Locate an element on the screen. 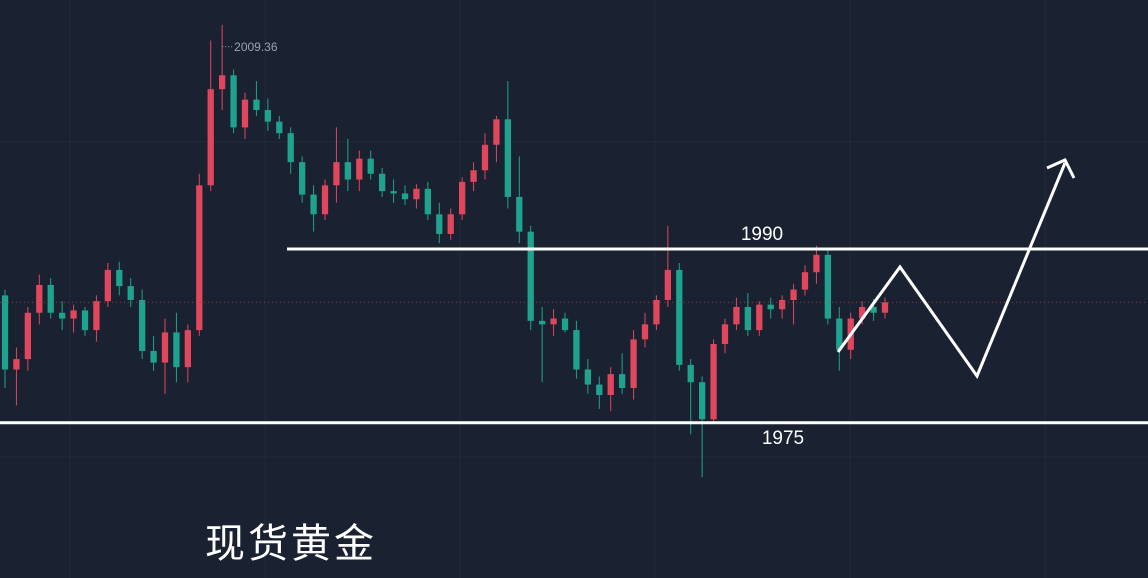 The image size is (1148, 578). high-label: 2009.36 is located at coordinates (256, 47).